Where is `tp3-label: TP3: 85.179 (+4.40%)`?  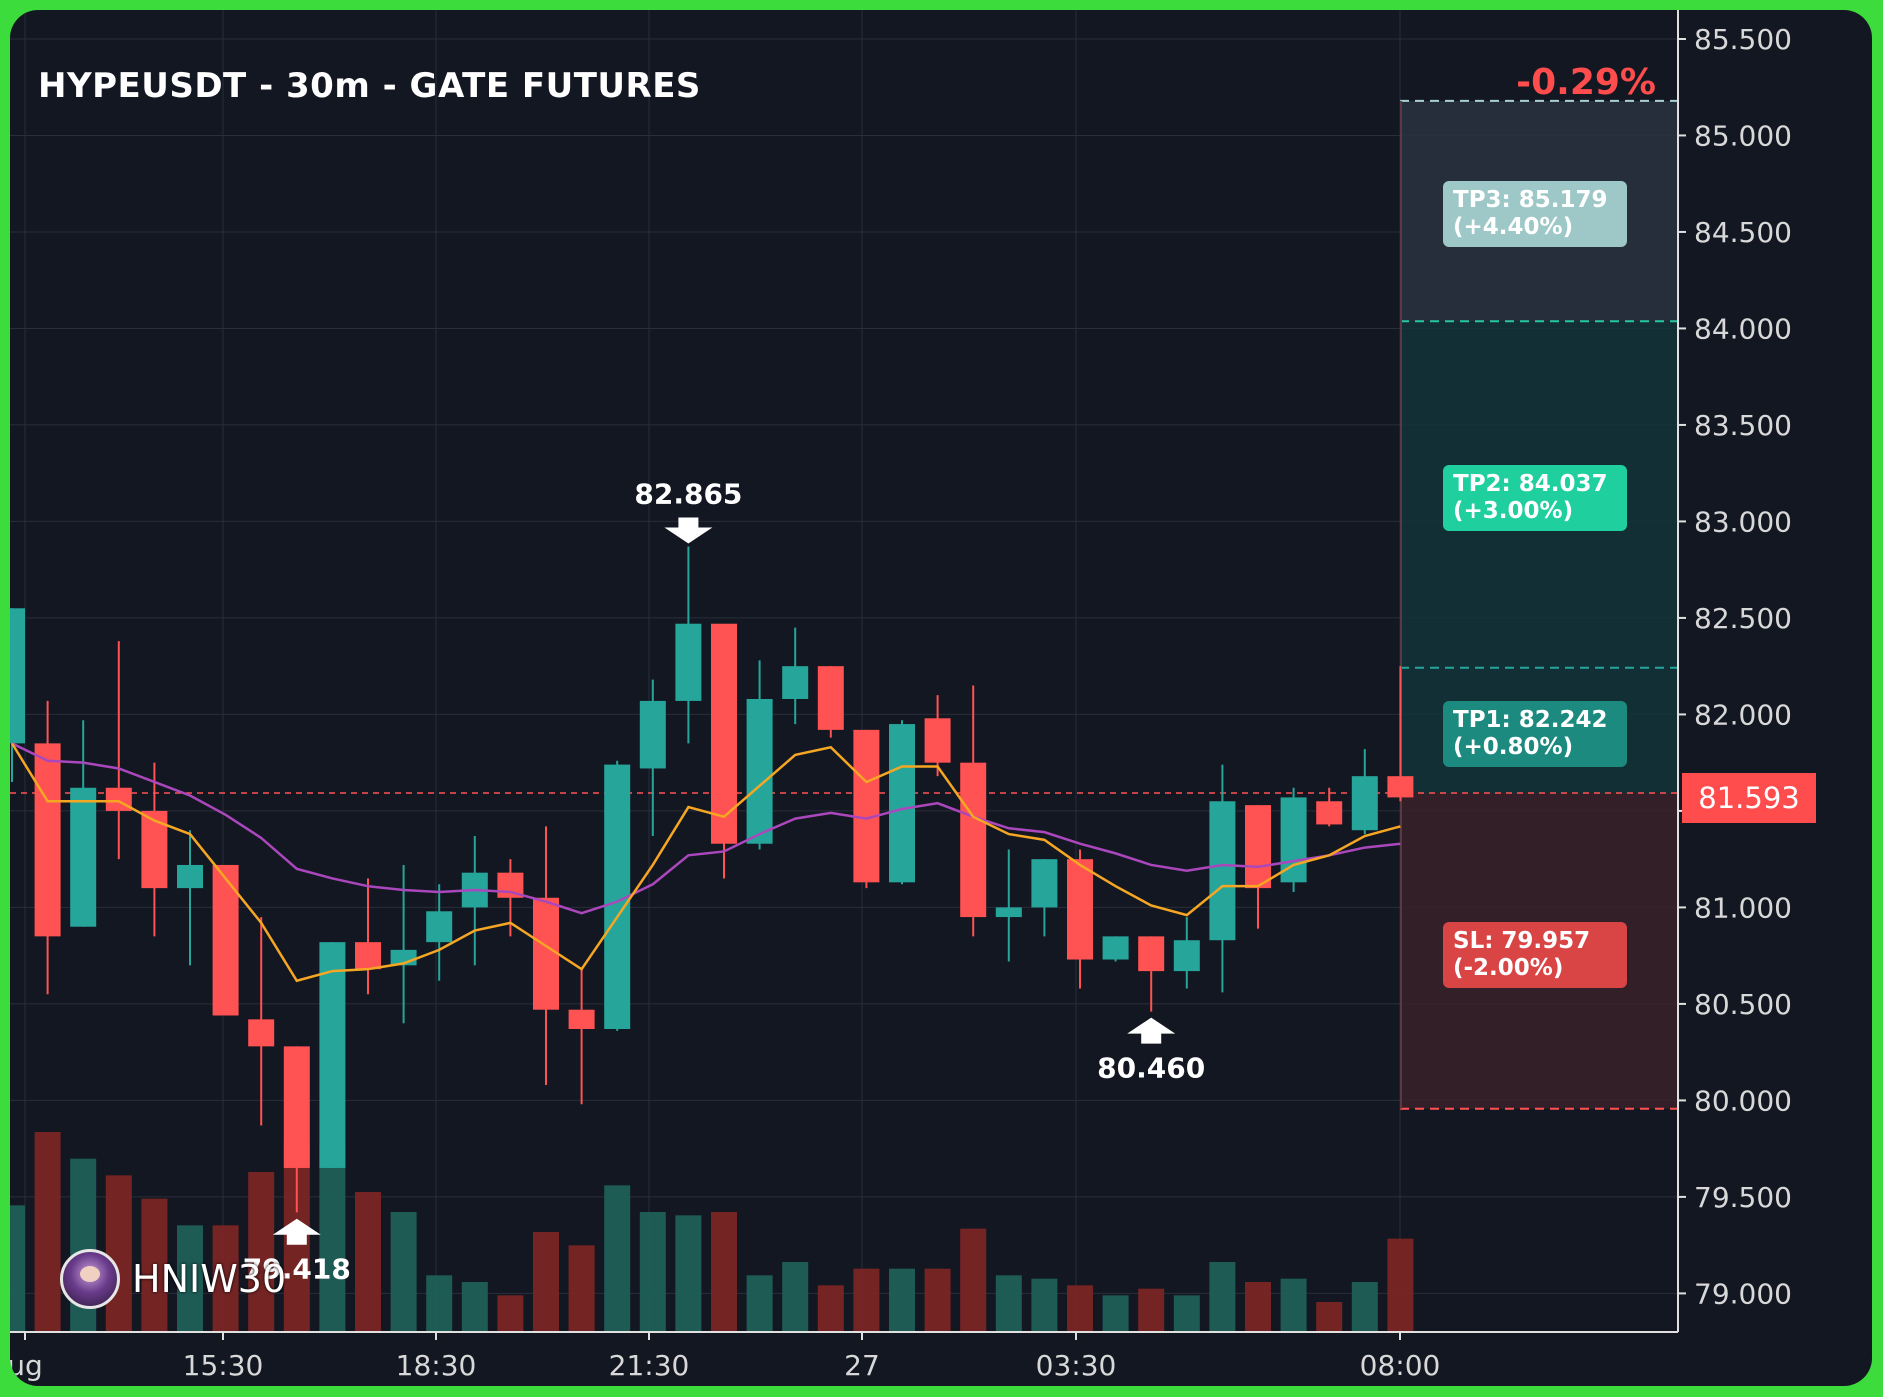 tp3-label: TP3: 85.179 (+4.40%) is located at coordinates (1535, 214).